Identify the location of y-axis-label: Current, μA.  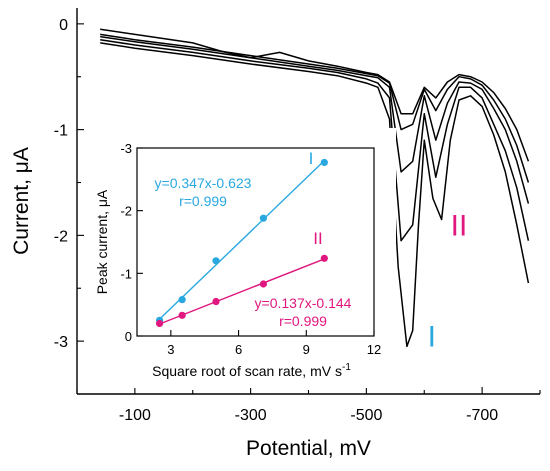
(21, 201).